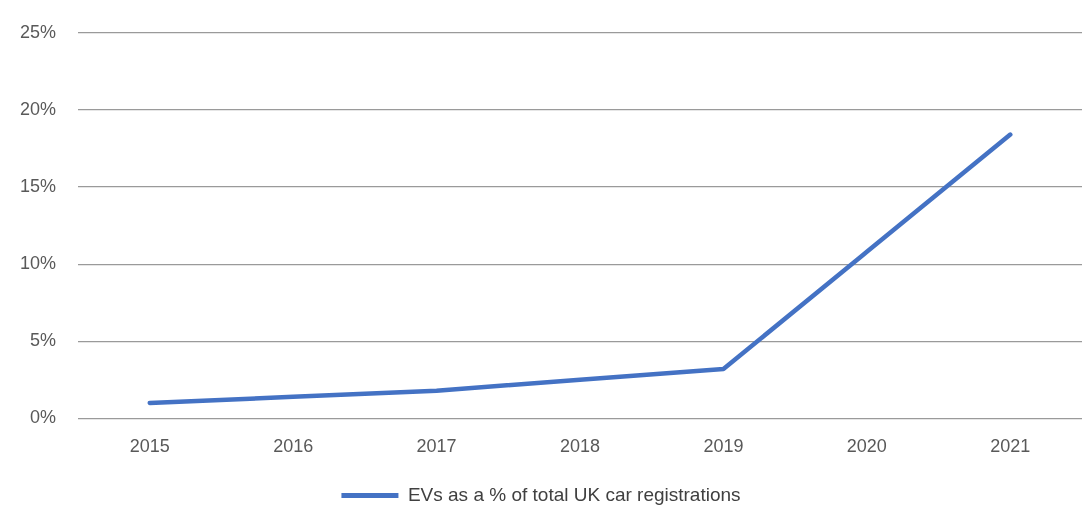  Describe the element at coordinates (866, 446) in the screenshot. I see `x-tick-label: 2020` at that location.